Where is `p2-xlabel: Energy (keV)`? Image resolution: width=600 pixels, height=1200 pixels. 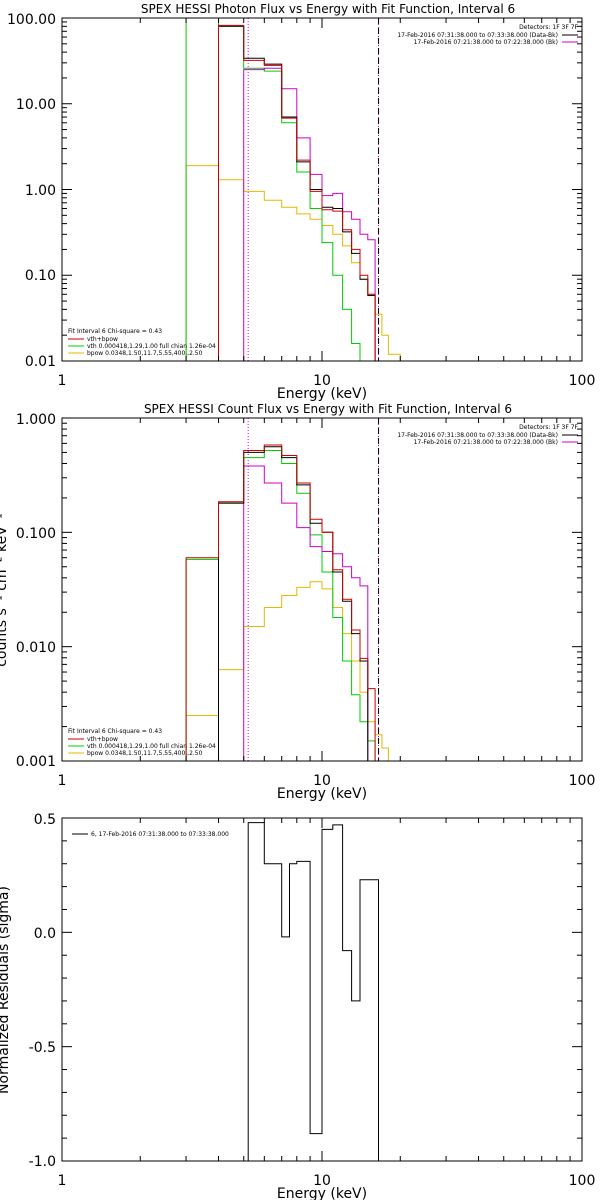 p2-xlabel: Energy (keV) is located at coordinates (322, 794).